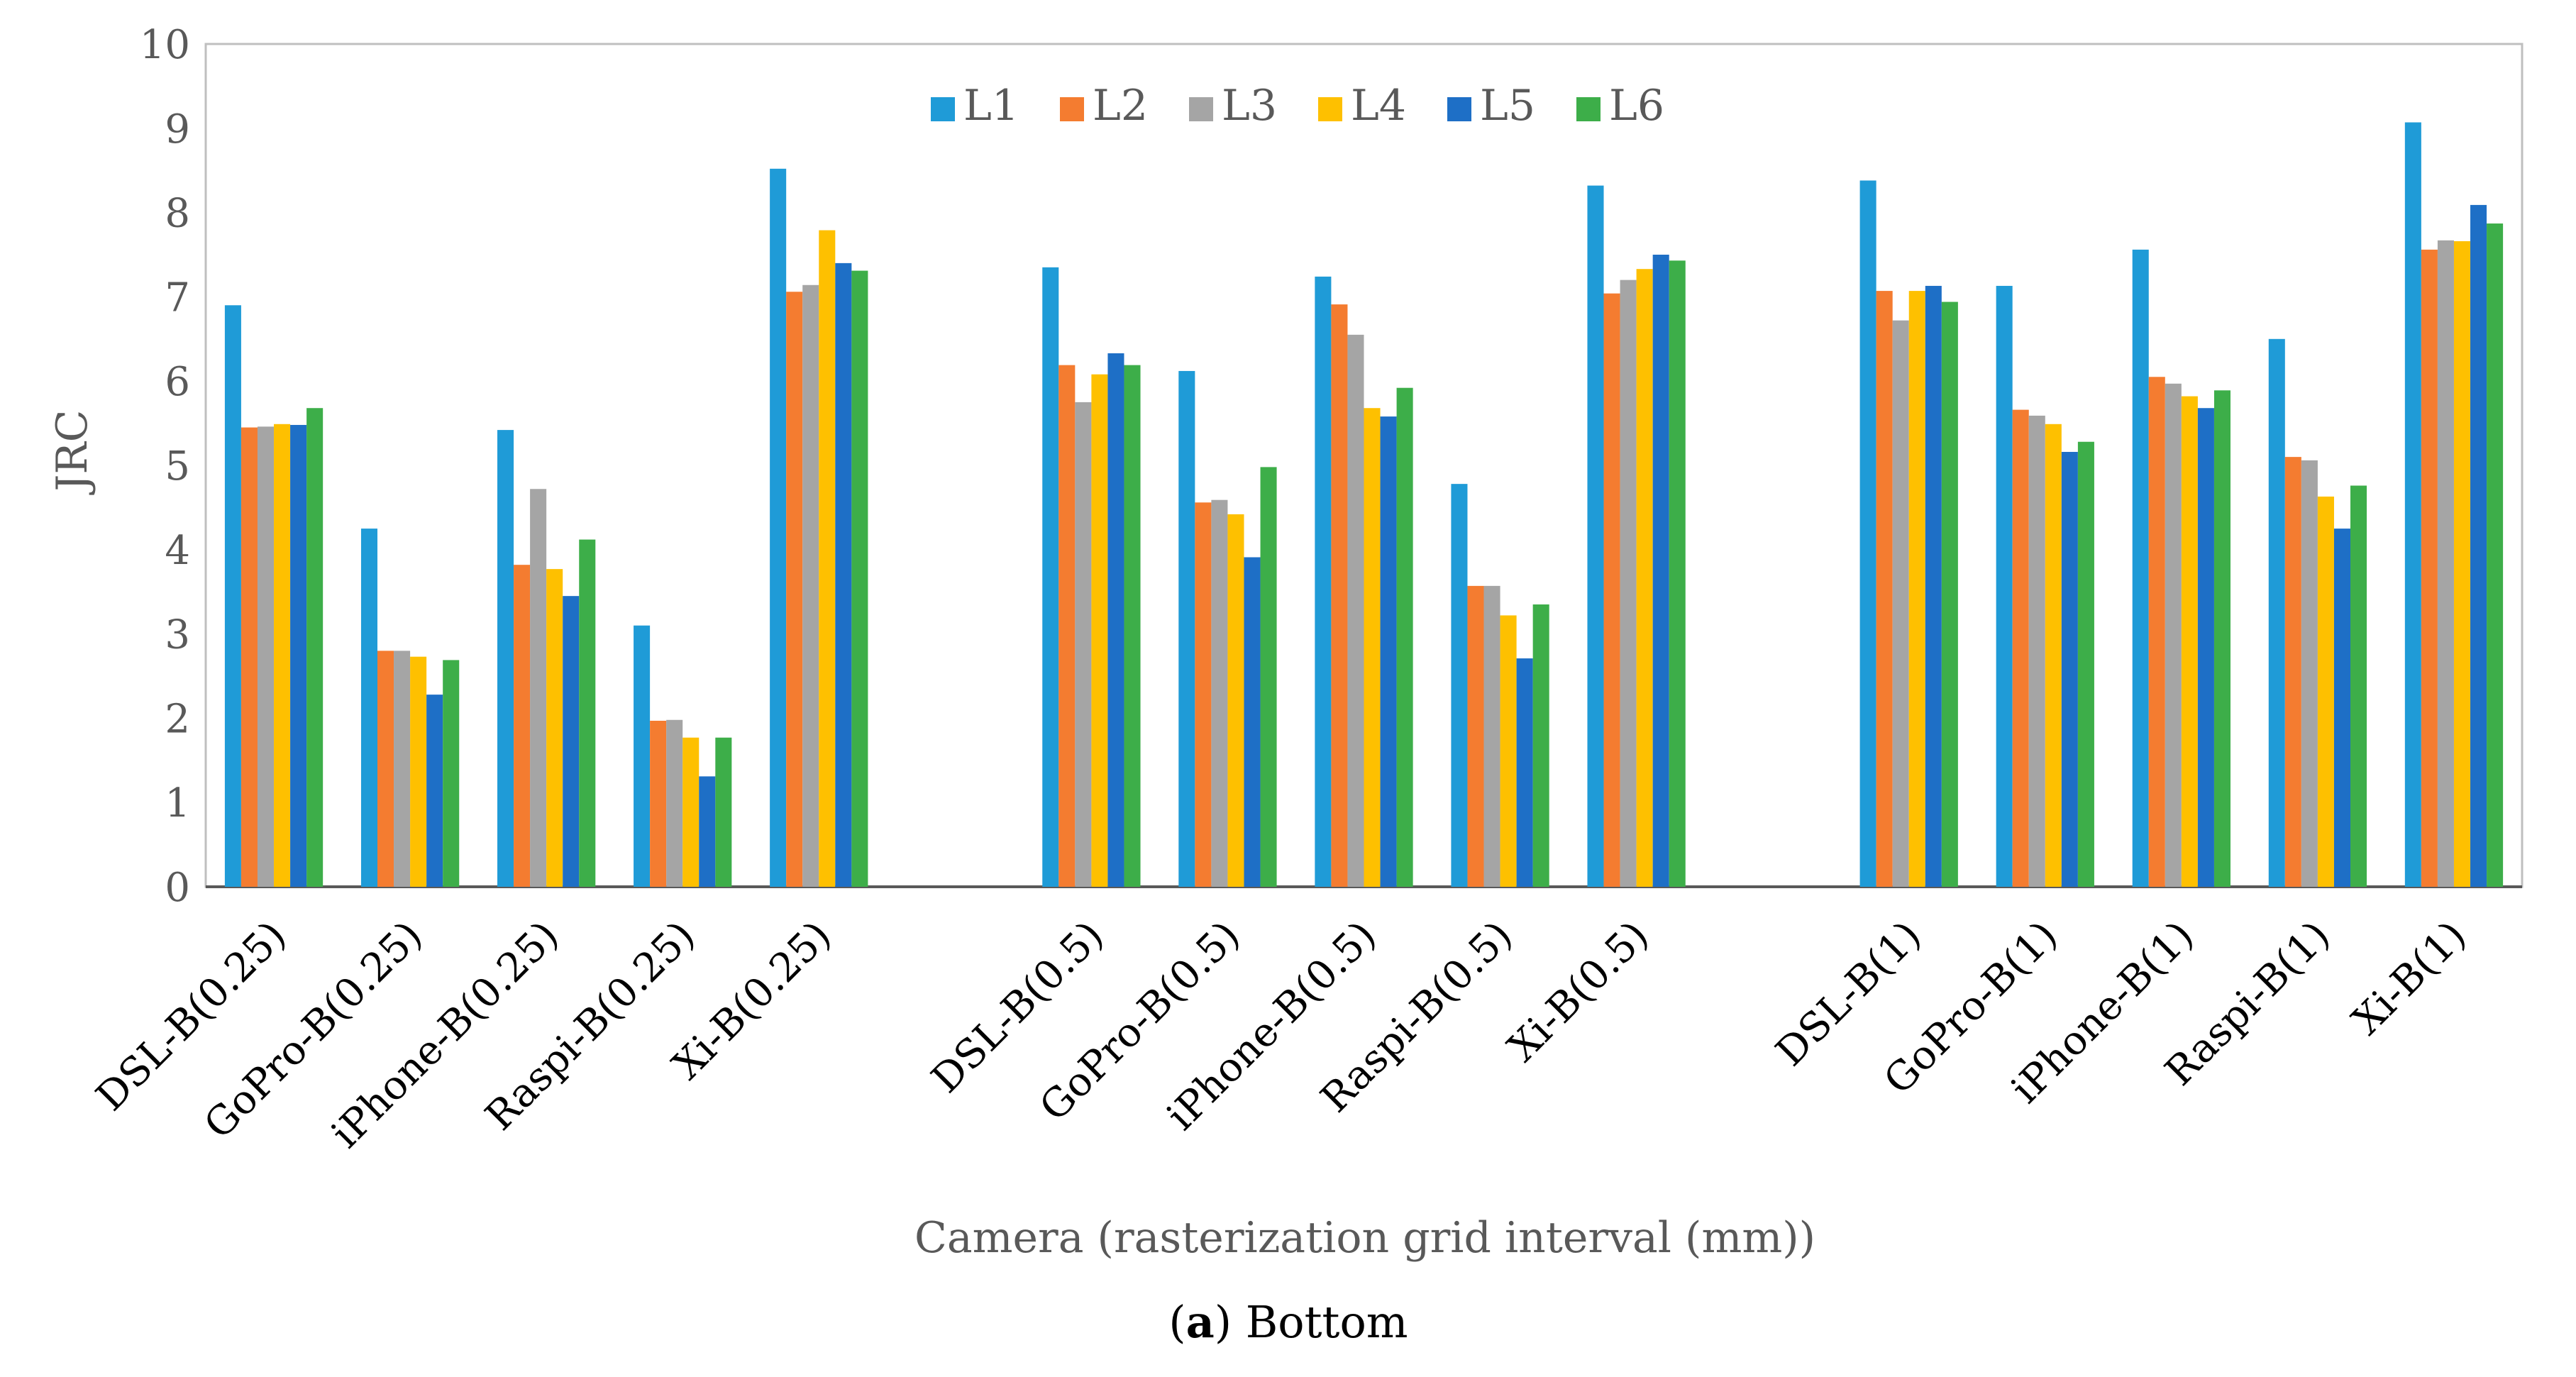 The height and width of the screenshot is (1377, 2576). What do you see at coordinates (445, 1035) in the screenshot?
I see `x-tick-label: iPhone-B(0.25)` at bounding box center [445, 1035].